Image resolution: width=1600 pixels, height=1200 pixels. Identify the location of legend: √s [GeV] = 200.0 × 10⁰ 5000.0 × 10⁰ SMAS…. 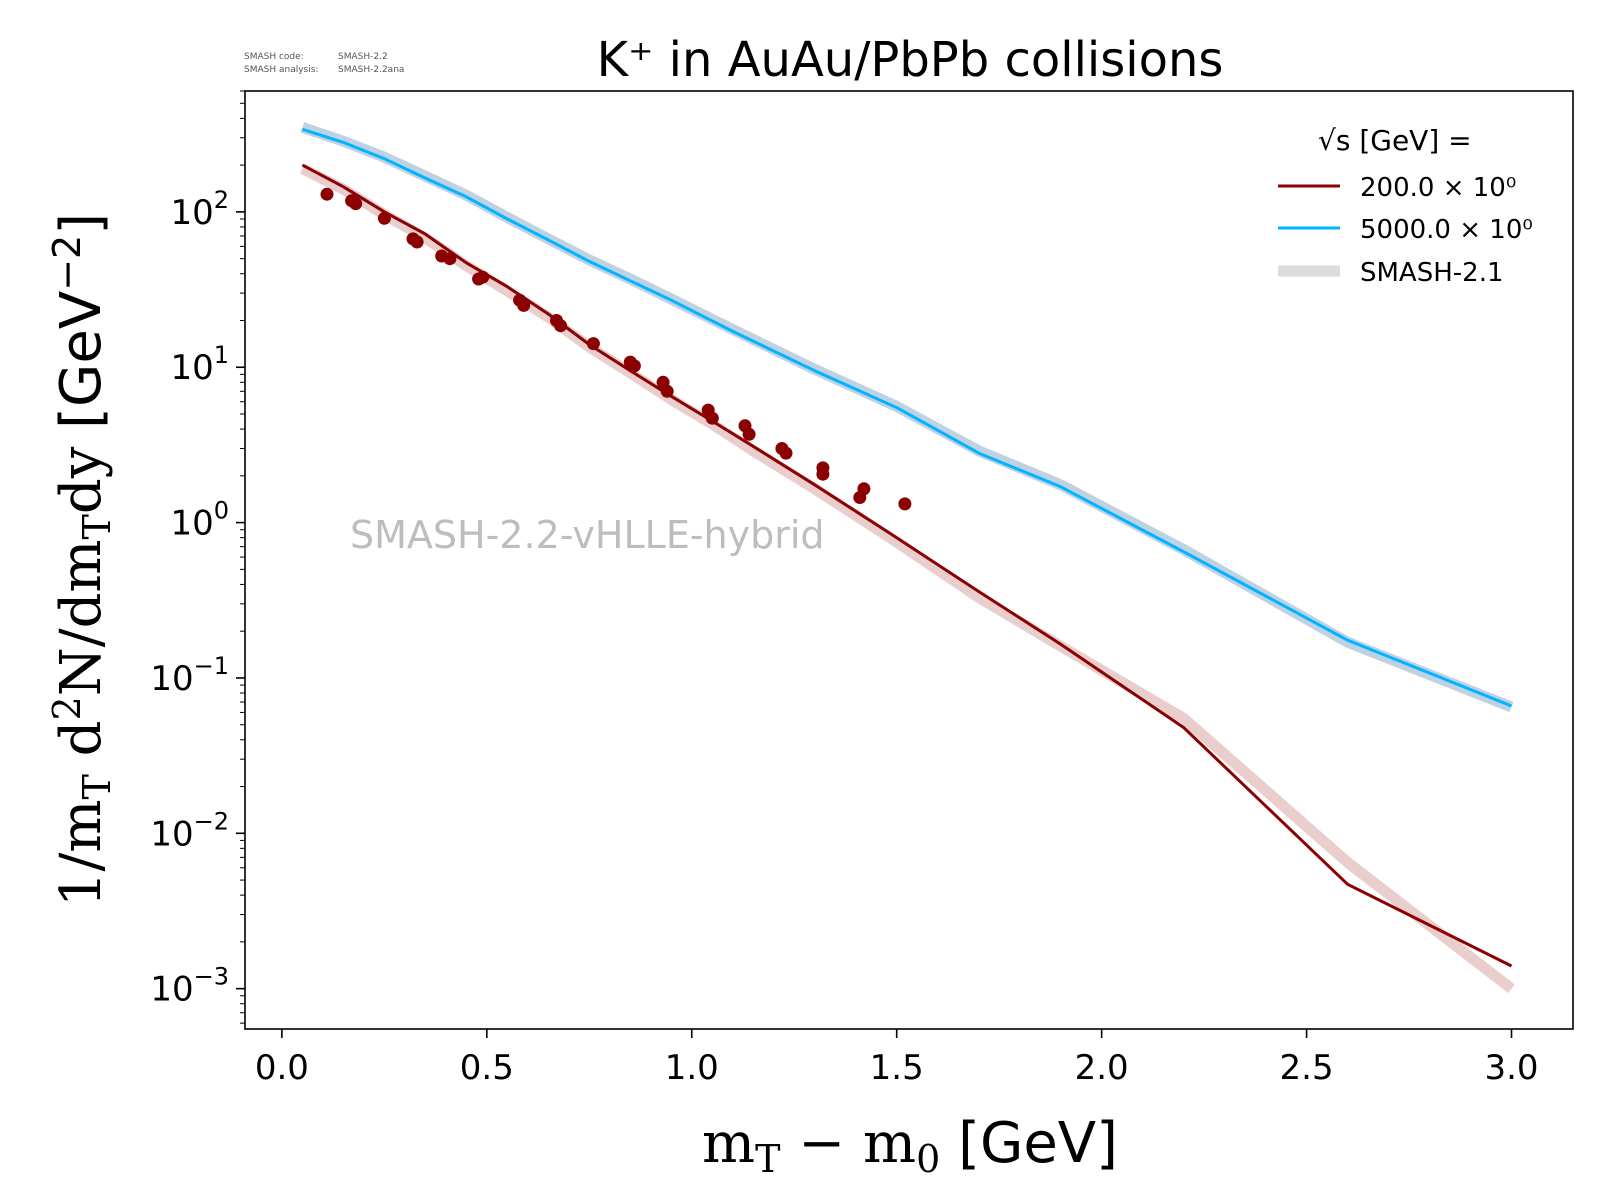
(1405, 206).